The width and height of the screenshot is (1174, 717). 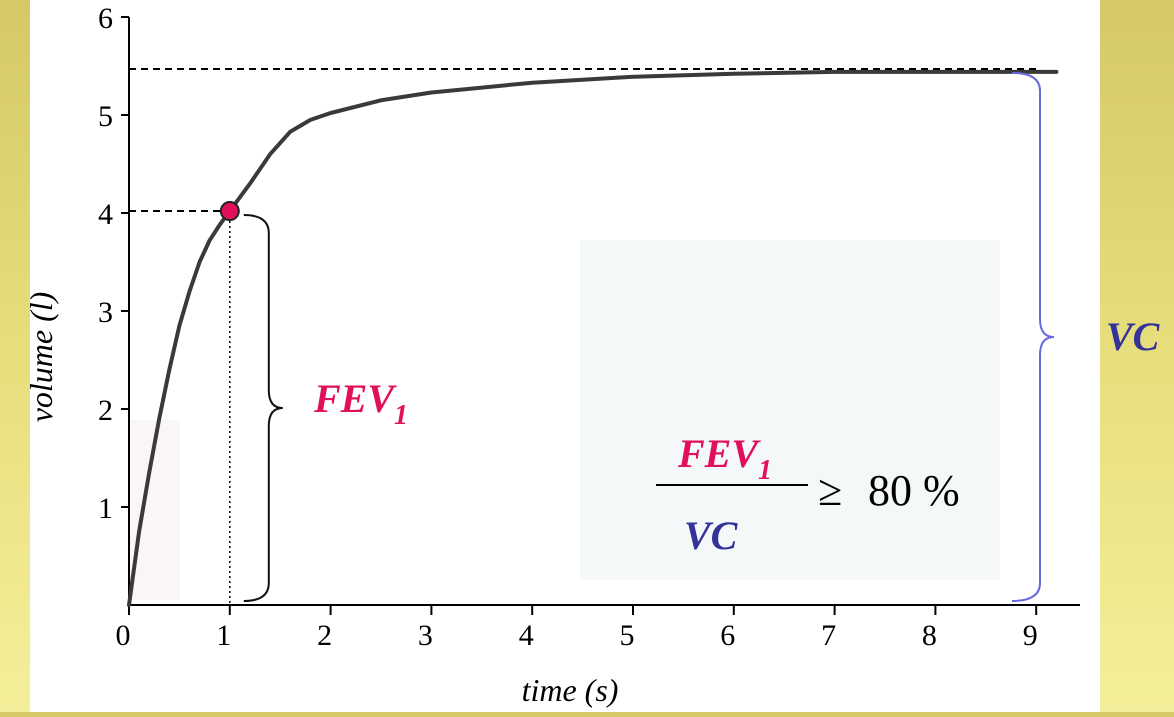 What do you see at coordinates (105, 312) in the screenshot?
I see `y-tick-label: 3` at bounding box center [105, 312].